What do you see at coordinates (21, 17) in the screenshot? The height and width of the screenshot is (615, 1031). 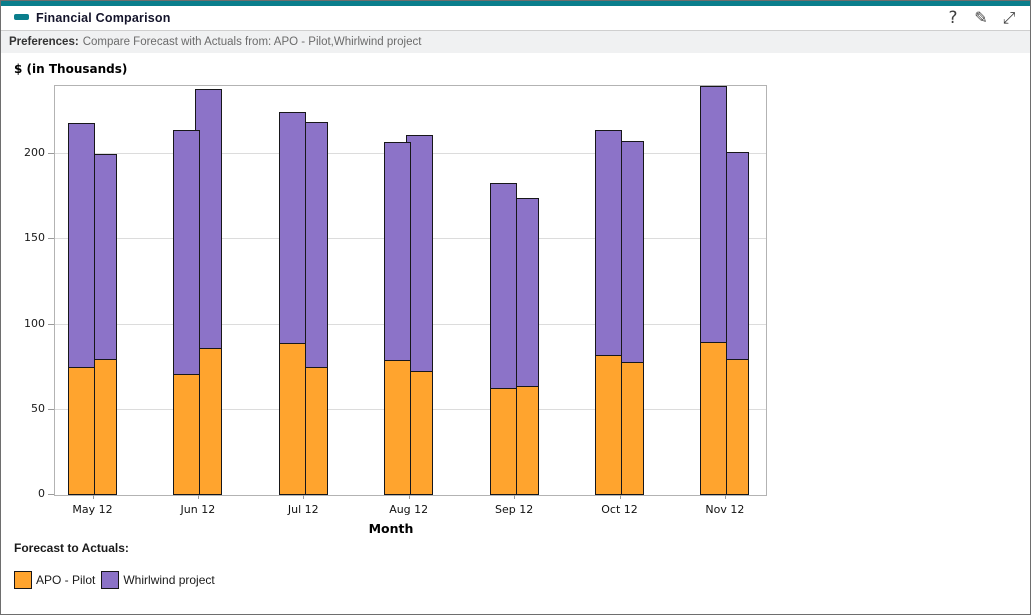 I see `collapse-icon` at bounding box center [21, 17].